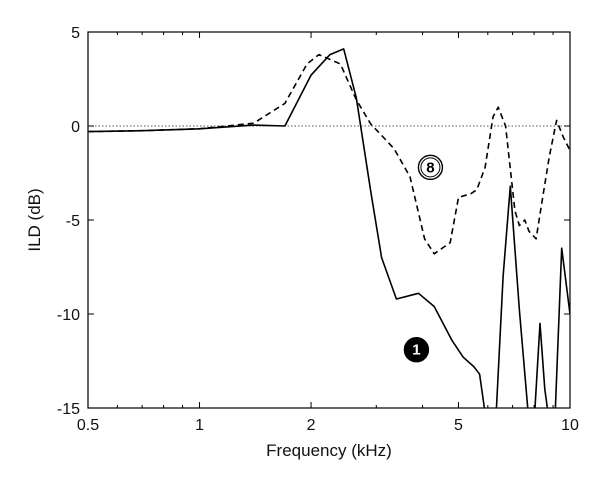  I want to click on y-axis-label: ILD (dB), so click(34, 219).